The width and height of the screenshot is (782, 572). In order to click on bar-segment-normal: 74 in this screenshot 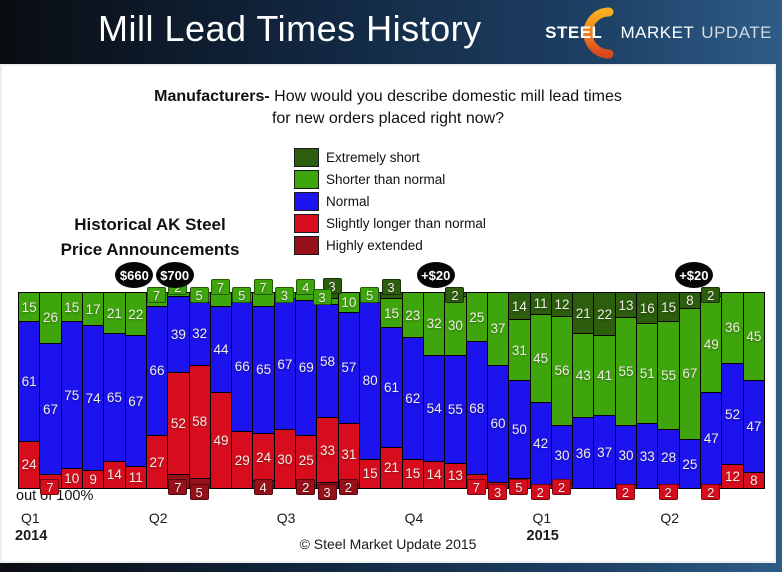, I will do `click(93, 398)`.